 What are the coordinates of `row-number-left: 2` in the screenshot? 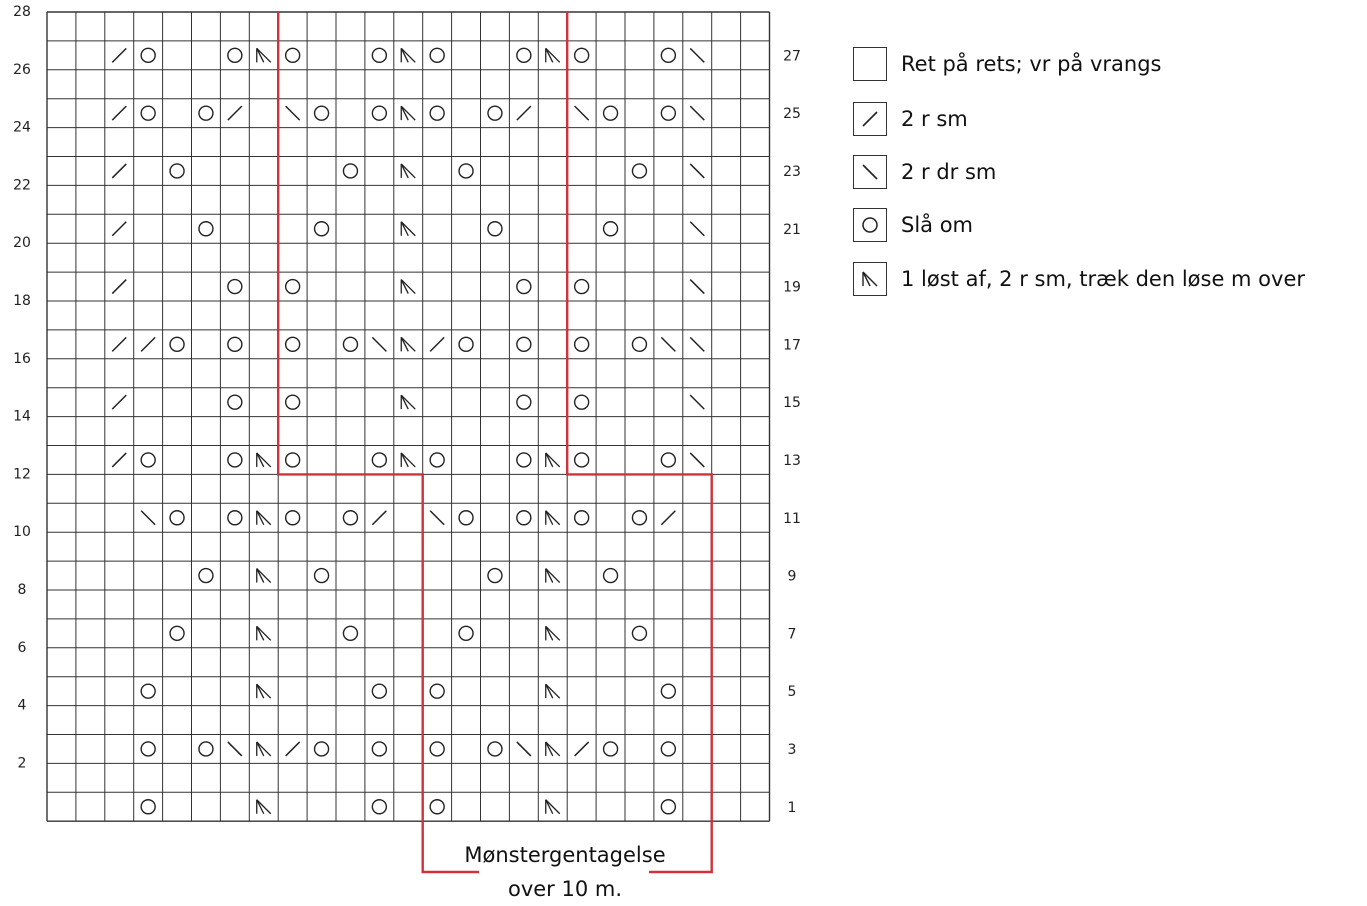 It's located at (22, 763).